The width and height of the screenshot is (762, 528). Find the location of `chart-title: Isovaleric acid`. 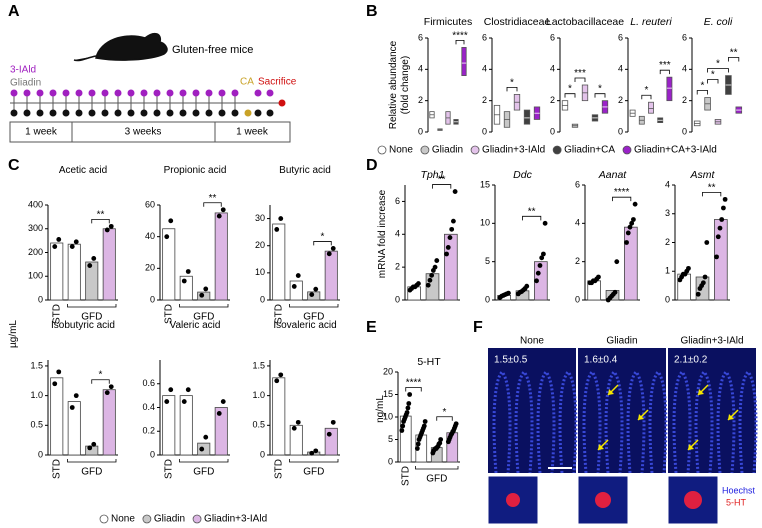

chart-title: Isovaleric acid is located at coordinates (305, 325).